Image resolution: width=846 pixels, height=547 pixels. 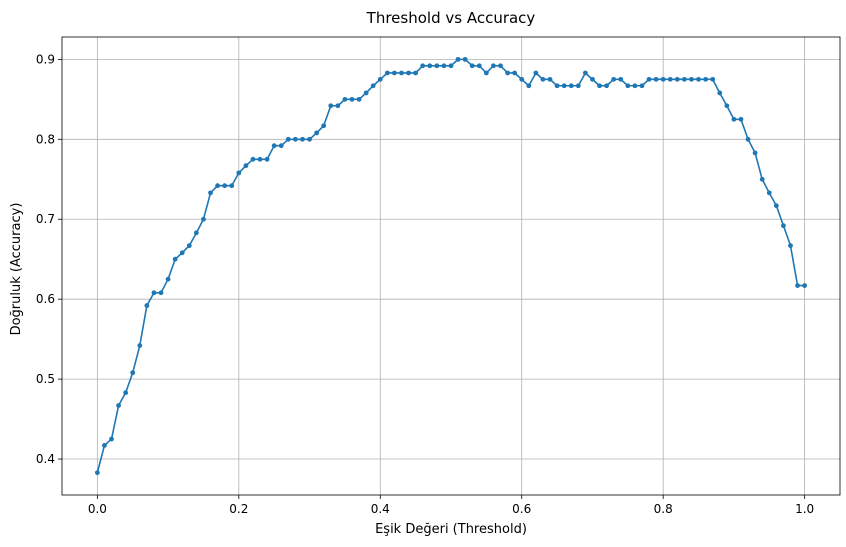 What do you see at coordinates (804, 509) in the screenshot?
I see `x-tick-label: 1.0` at bounding box center [804, 509].